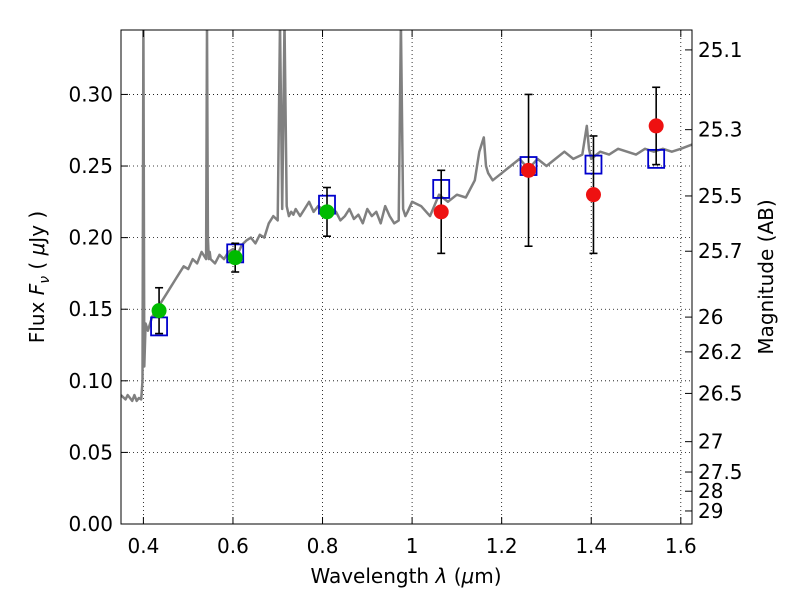 The width and height of the screenshot is (800, 600). Describe the element at coordinates (720, 251) in the screenshot. I see `magnitude-tick-label: 25.7` at that location.